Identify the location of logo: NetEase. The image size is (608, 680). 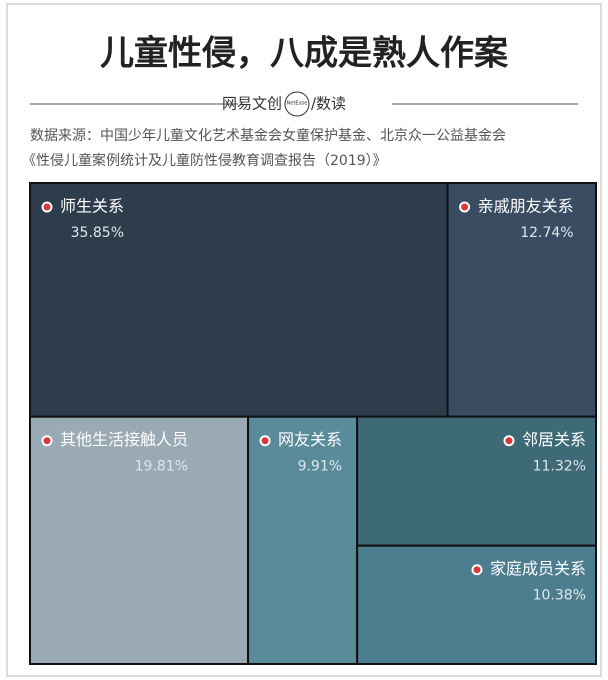
(297, 104).